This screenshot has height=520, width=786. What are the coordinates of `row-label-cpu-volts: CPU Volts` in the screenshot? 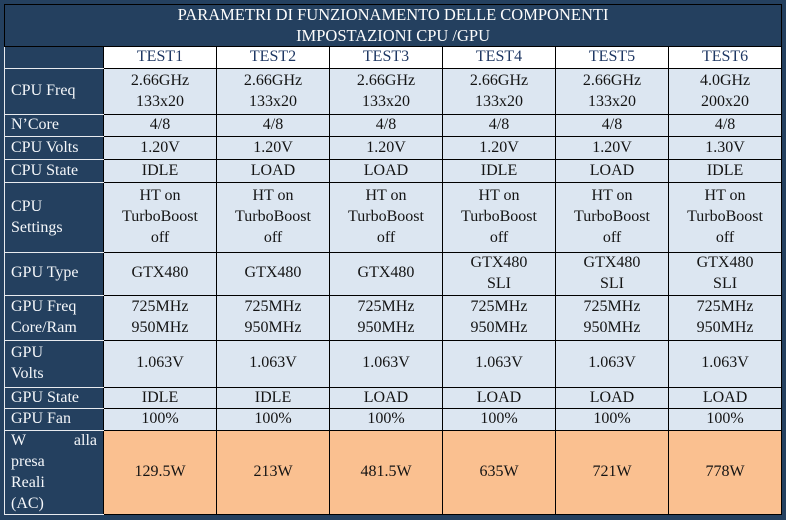 It's located at (54, 148).